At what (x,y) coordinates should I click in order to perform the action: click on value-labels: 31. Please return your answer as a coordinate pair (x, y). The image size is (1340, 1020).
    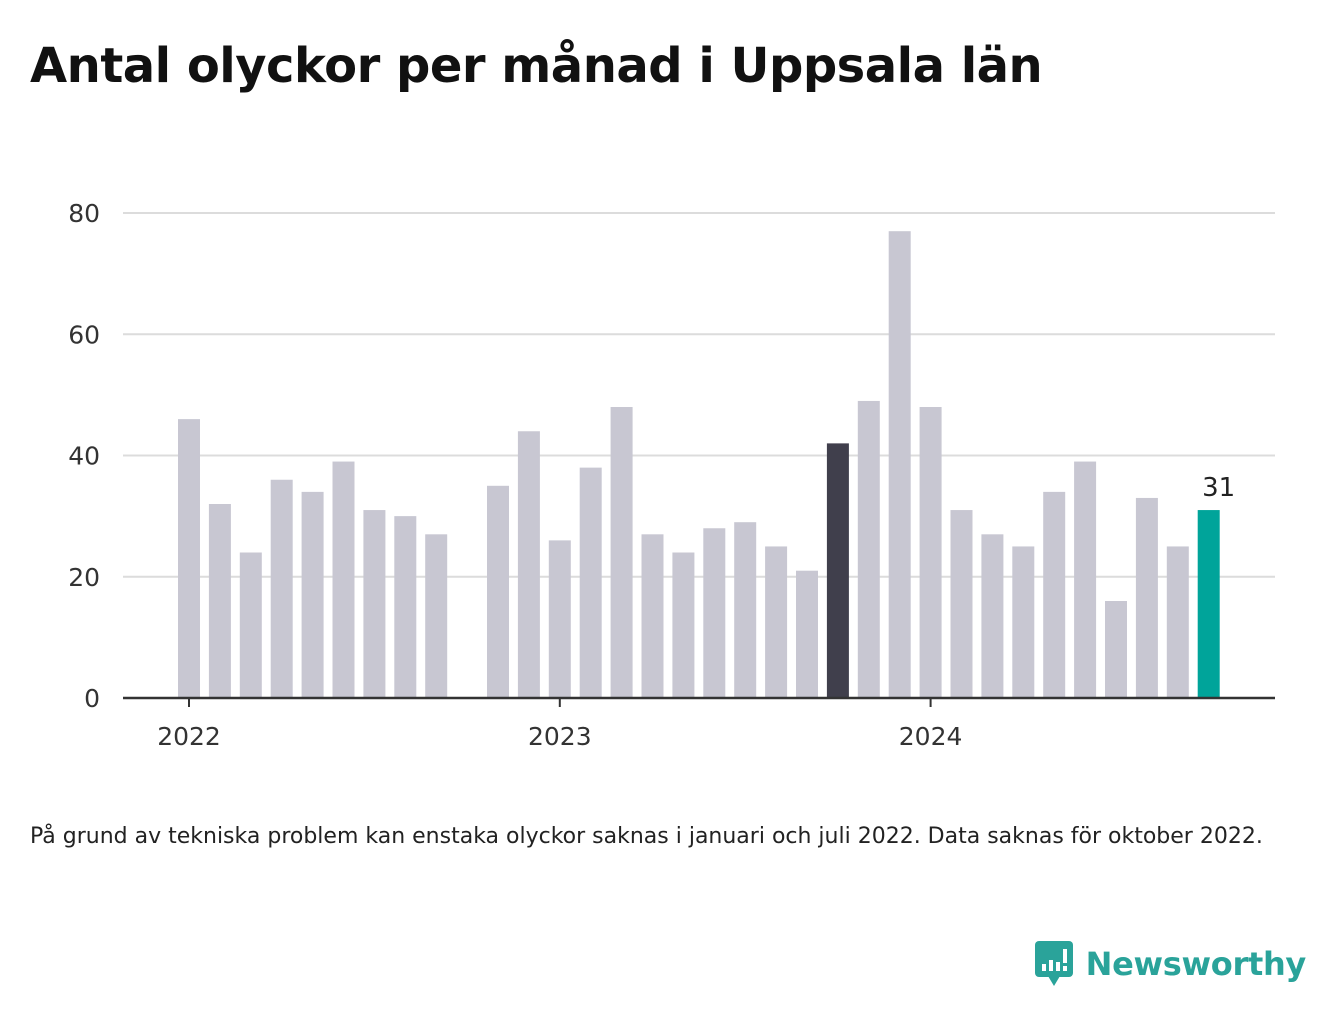
    Looking at the image, I should click on (1218, 488).